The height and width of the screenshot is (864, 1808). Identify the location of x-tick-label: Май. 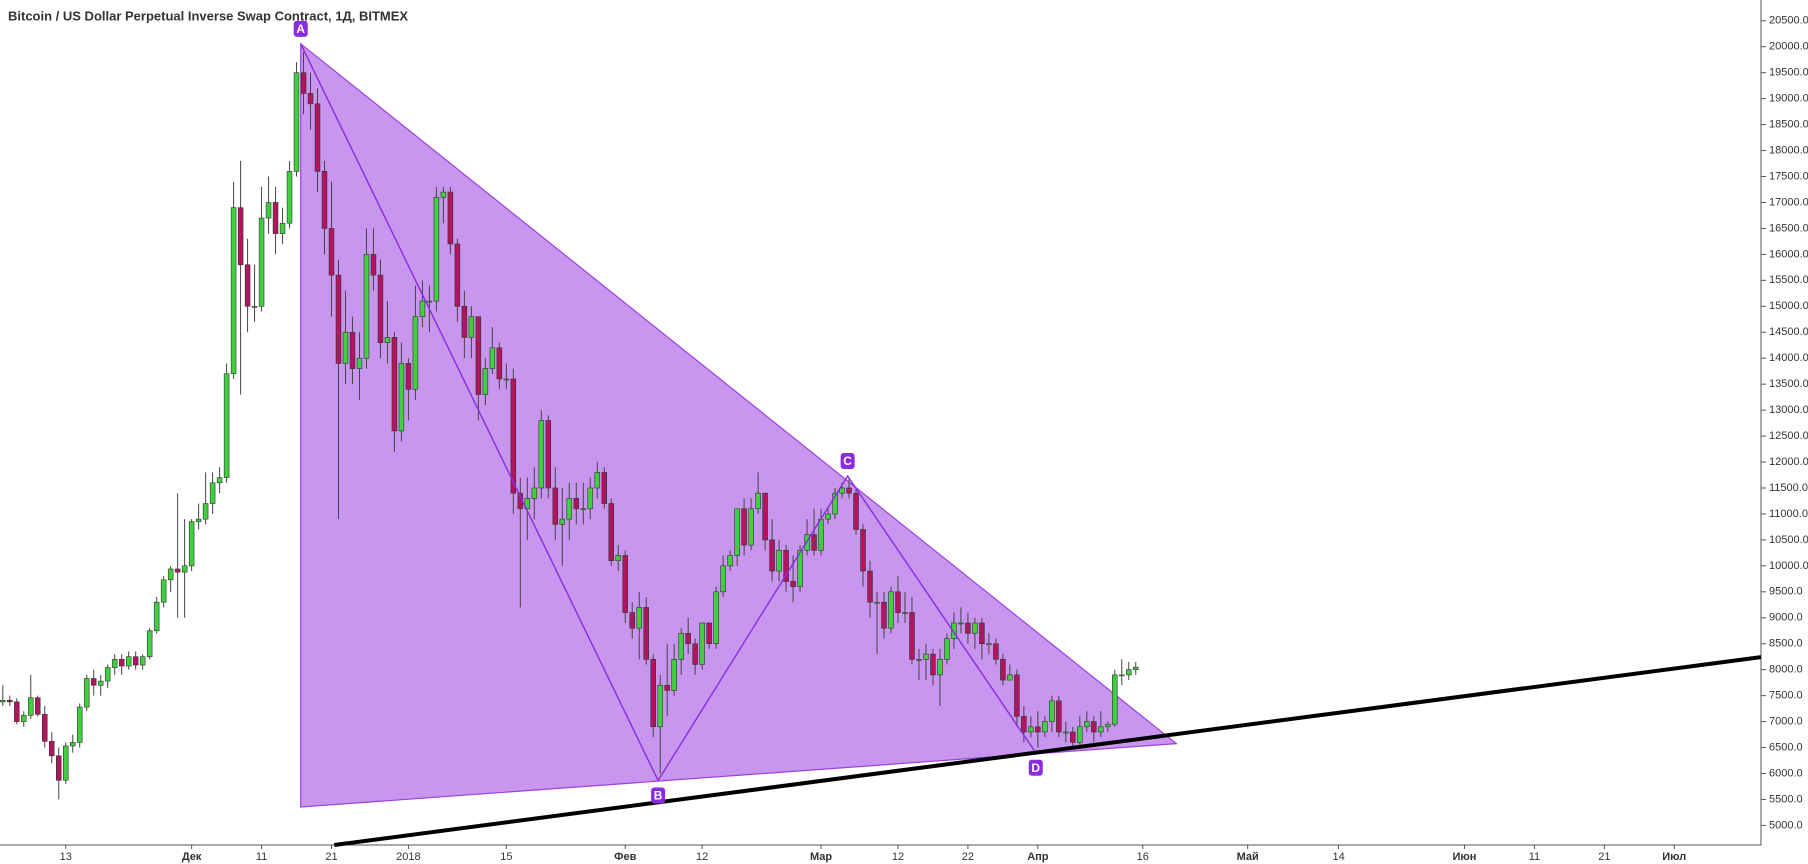
(1248, 857).